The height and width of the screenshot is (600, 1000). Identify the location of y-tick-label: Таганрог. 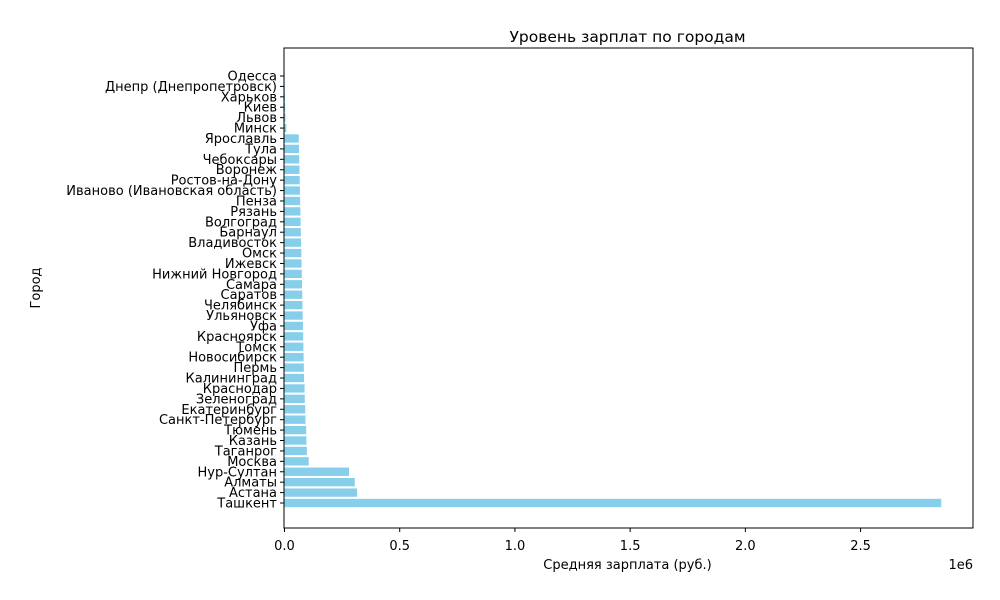
(245, 451).